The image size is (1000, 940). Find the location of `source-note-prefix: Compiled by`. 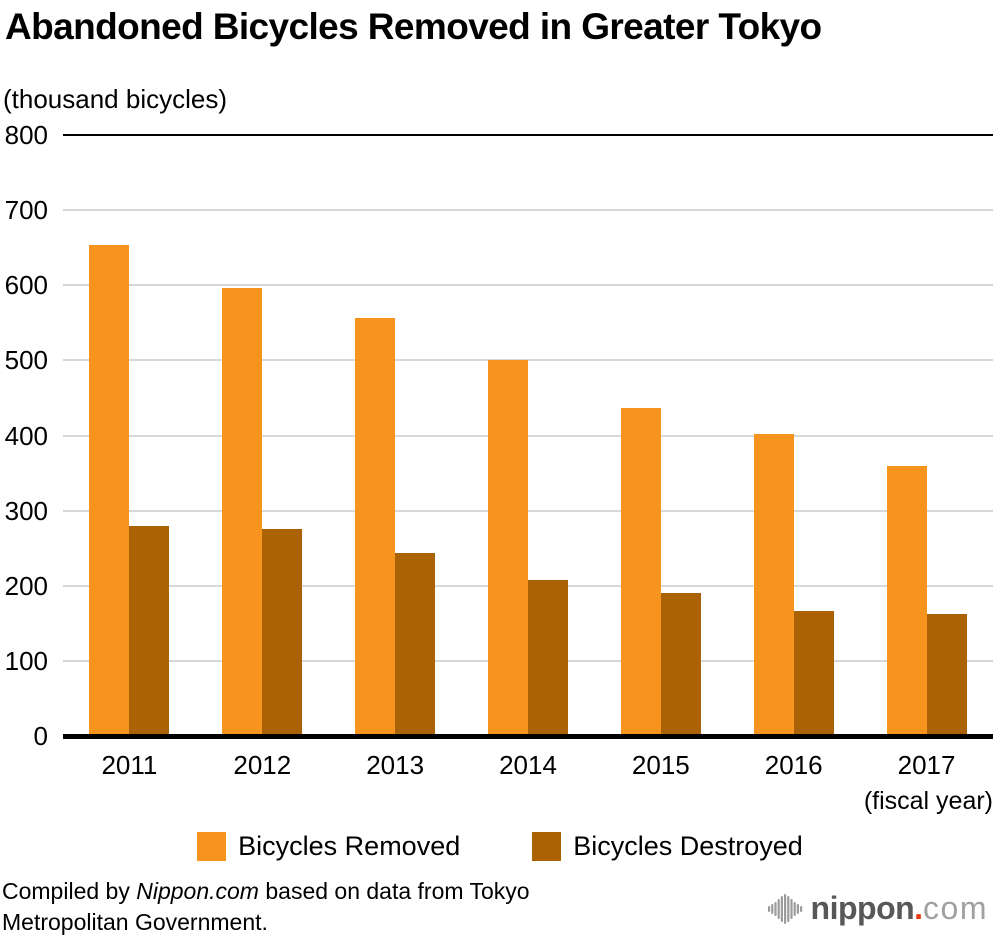

source-note-prefix: Compiled by is located at coordinates (69, 891).